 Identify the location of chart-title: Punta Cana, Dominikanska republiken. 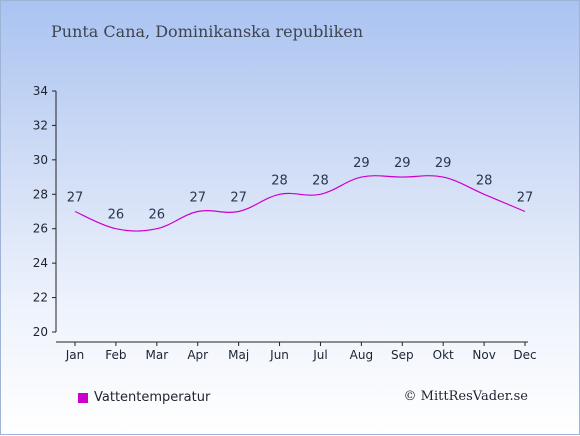
(207, 31).